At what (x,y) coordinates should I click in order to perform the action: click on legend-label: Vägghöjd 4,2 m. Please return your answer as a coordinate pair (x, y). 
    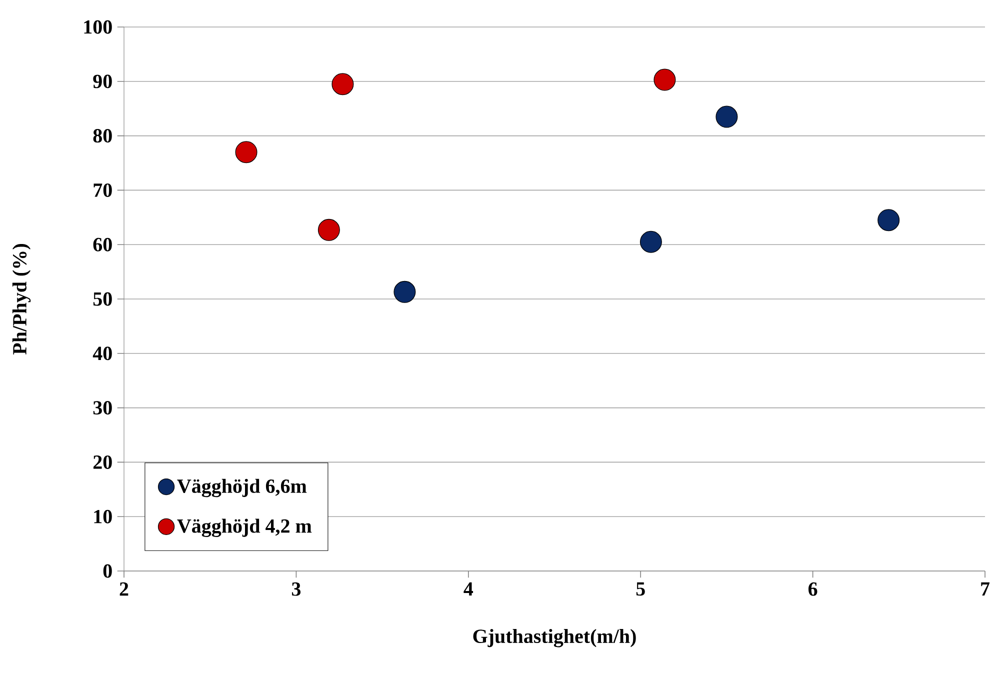
    Looking at the image, I should click on (244, 528).